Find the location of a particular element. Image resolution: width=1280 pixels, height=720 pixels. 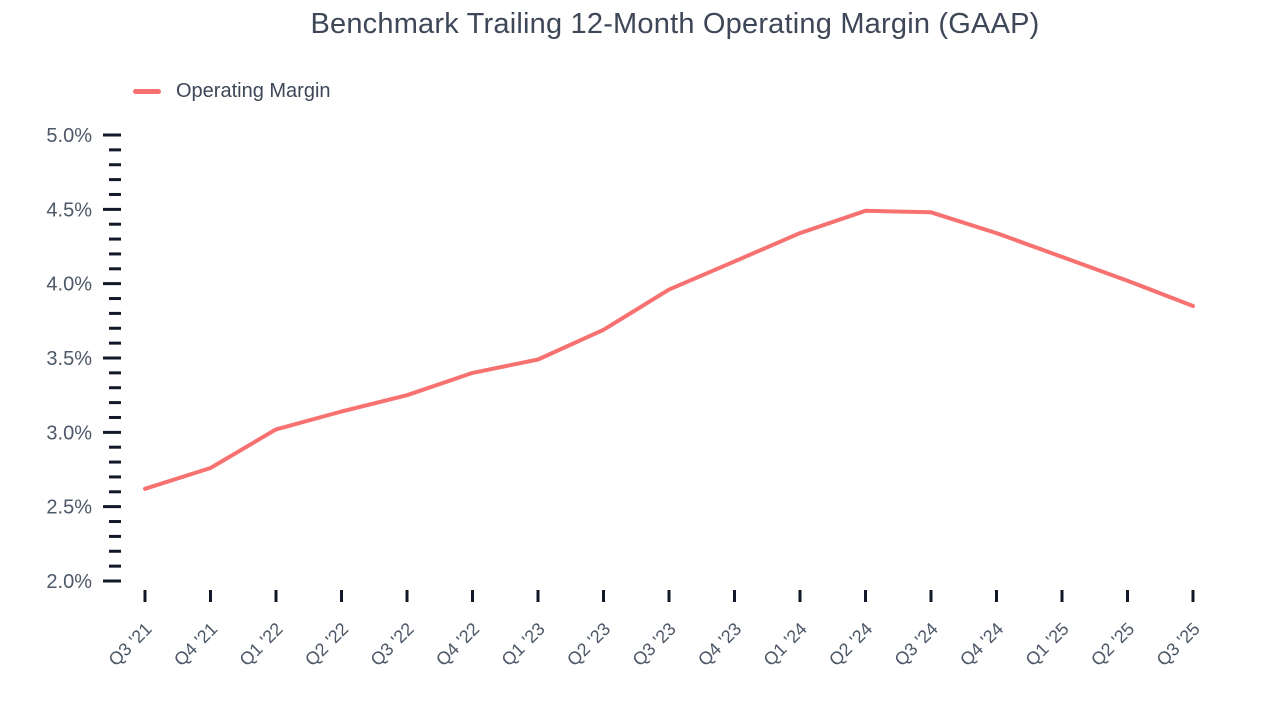

x-axis-label: Q4 '21 is located at coordinates (195, 644).